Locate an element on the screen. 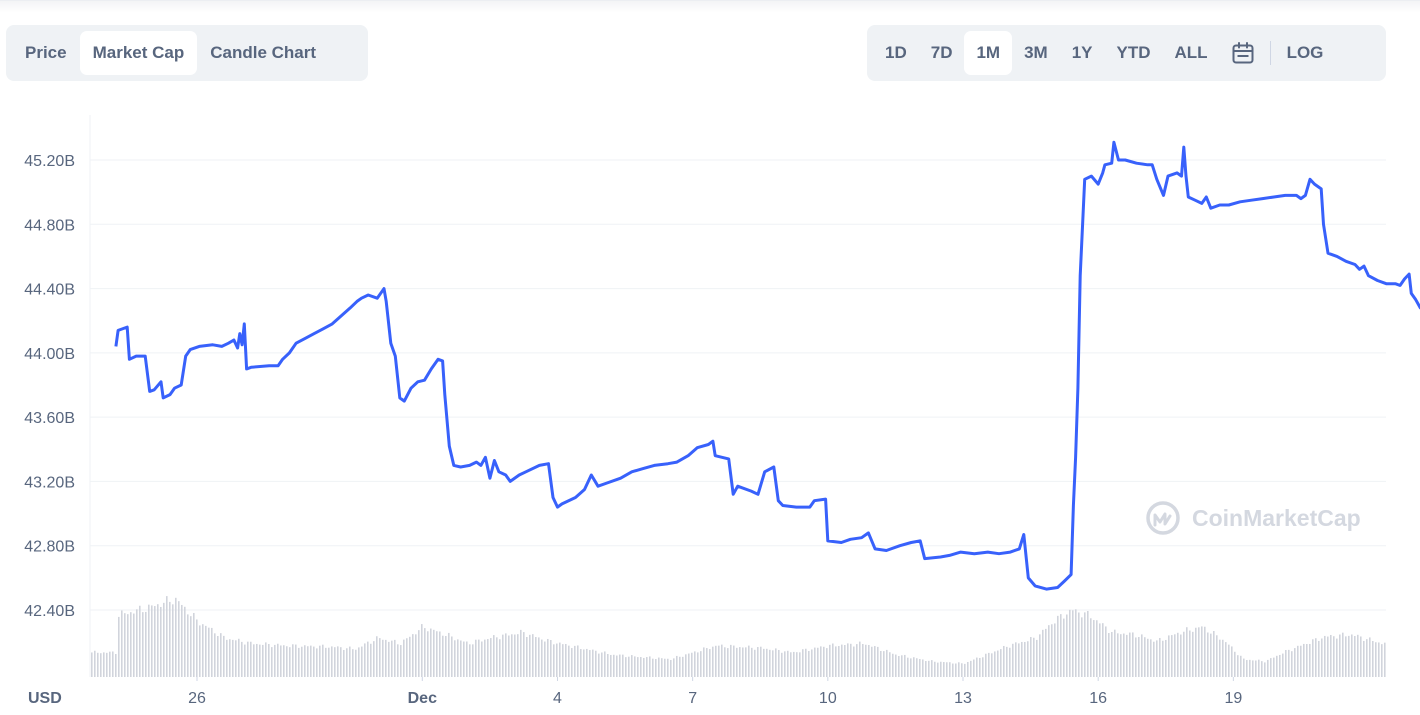 The image size is (1420, 715). range-1d-button: 1D is located at coordinates (896, 52).